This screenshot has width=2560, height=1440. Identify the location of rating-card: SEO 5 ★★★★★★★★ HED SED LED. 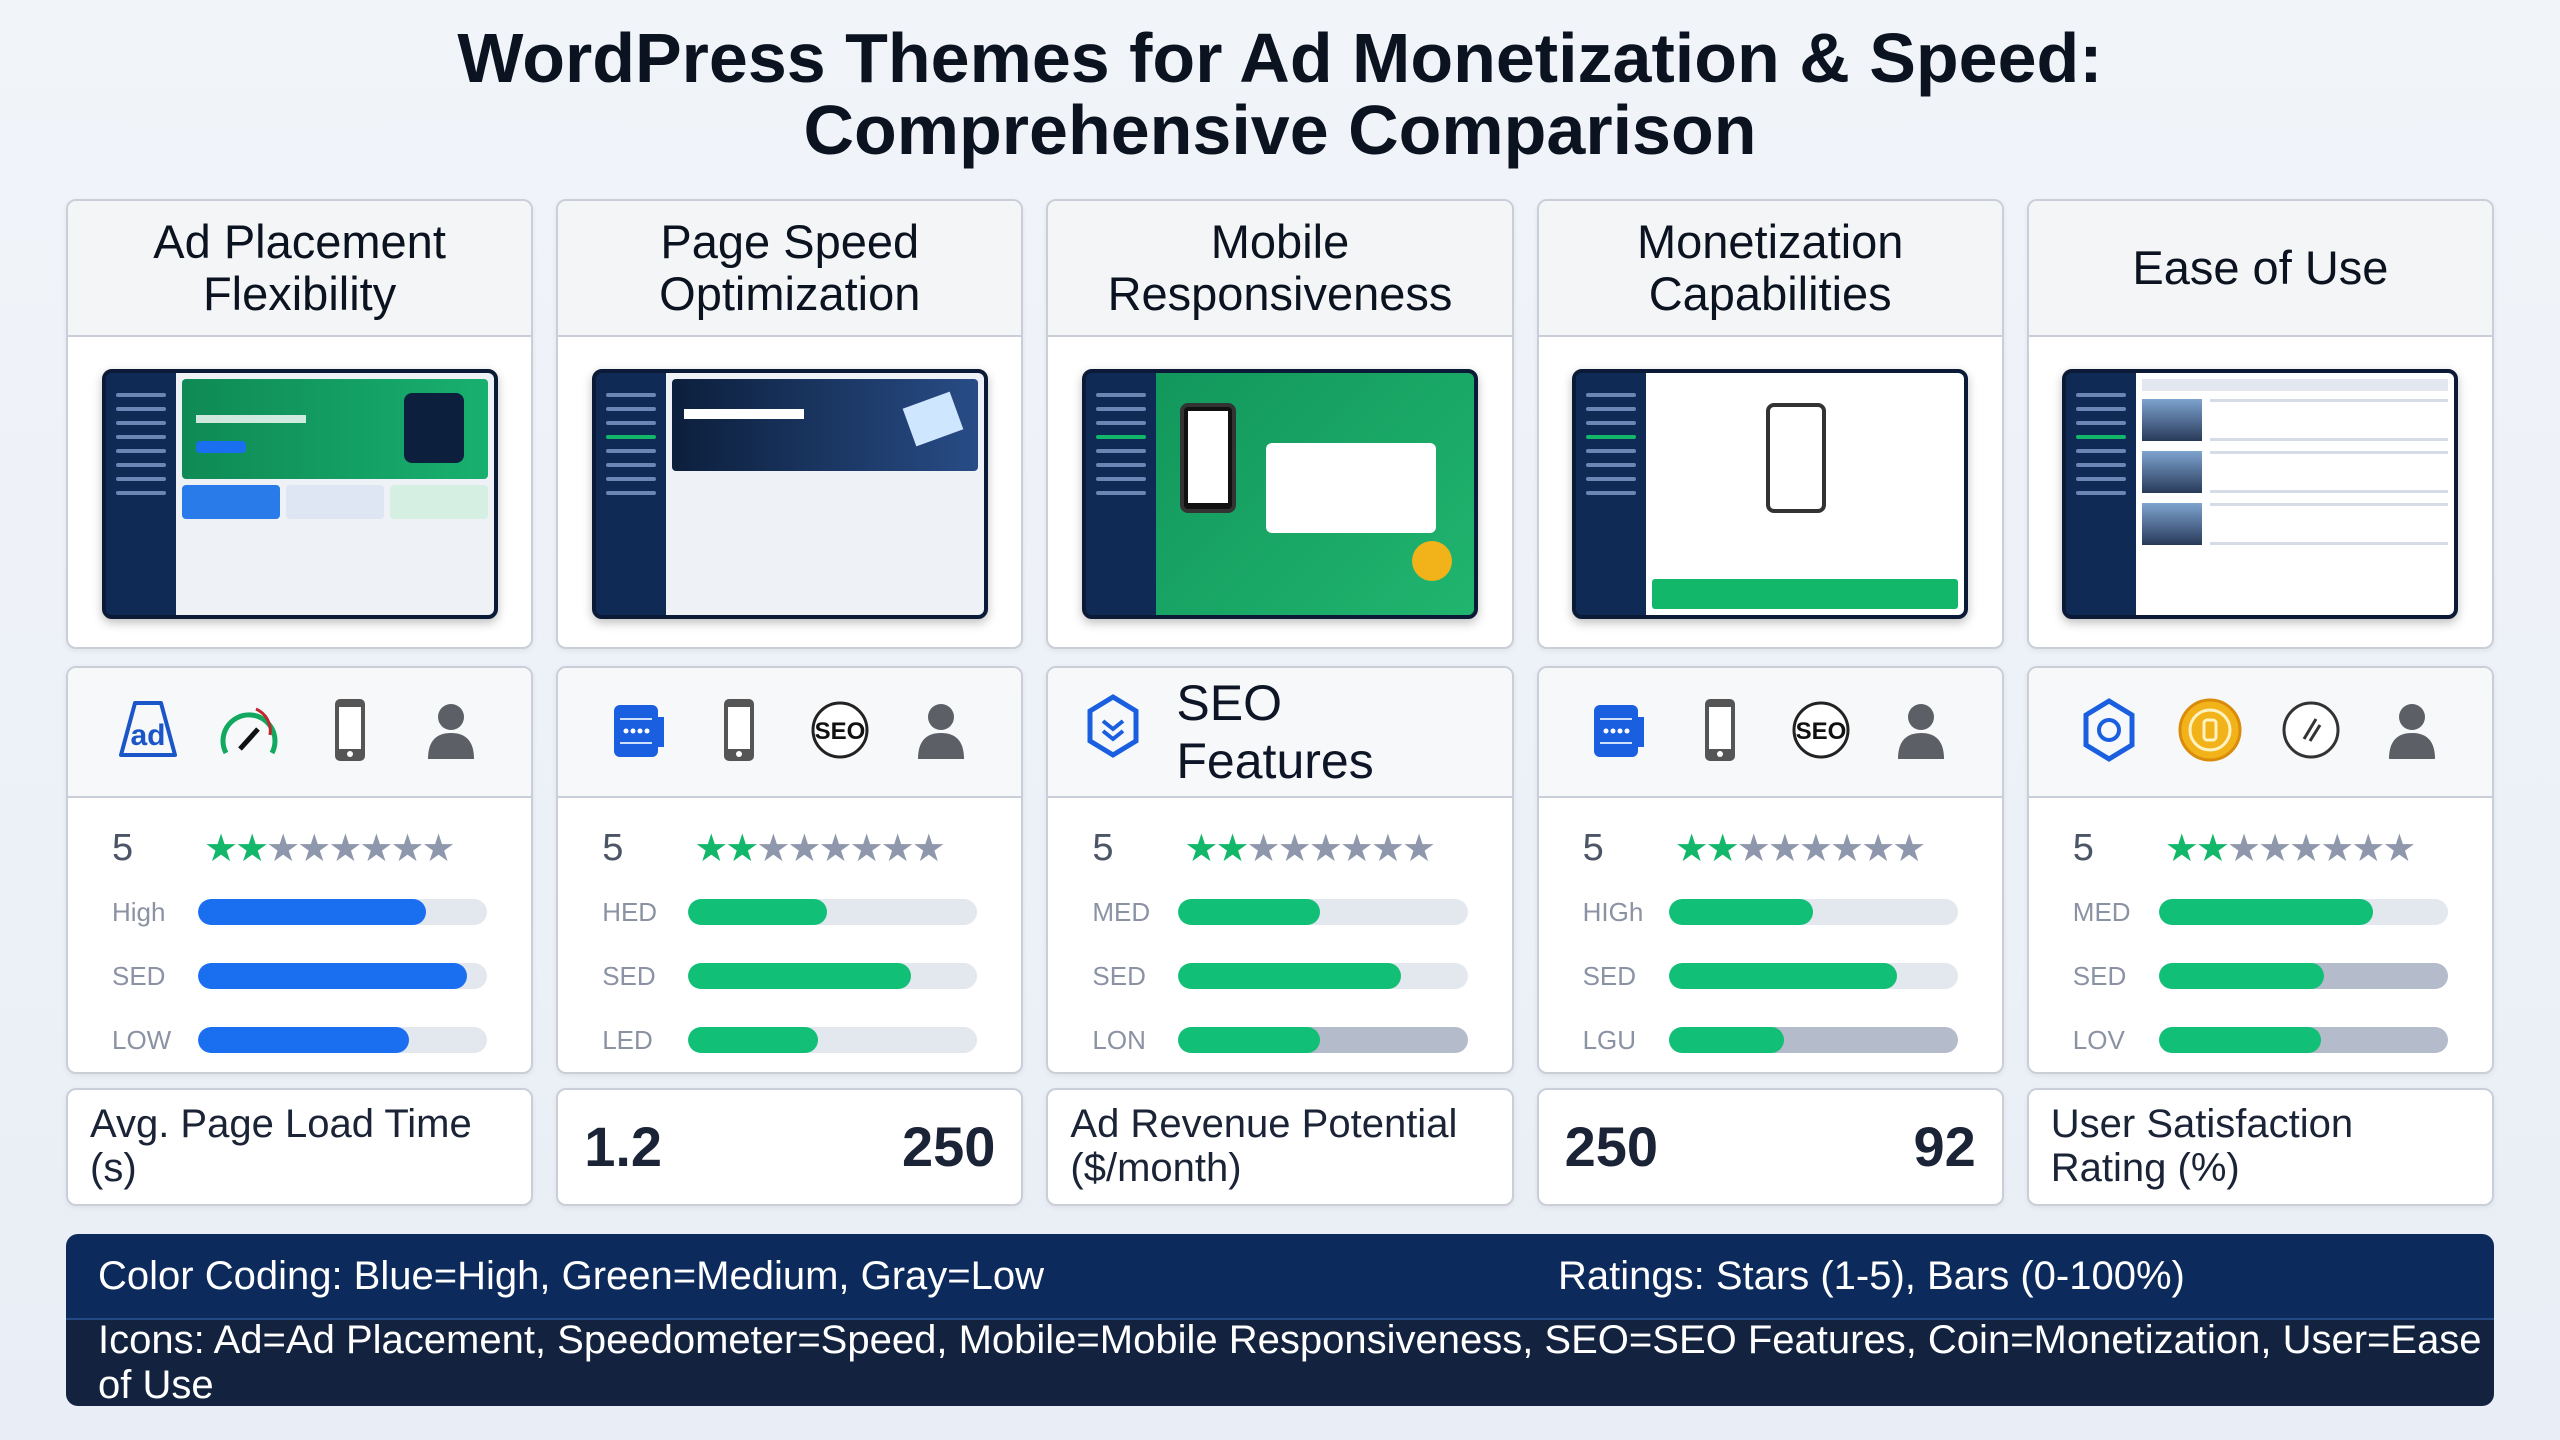
(790, 870).